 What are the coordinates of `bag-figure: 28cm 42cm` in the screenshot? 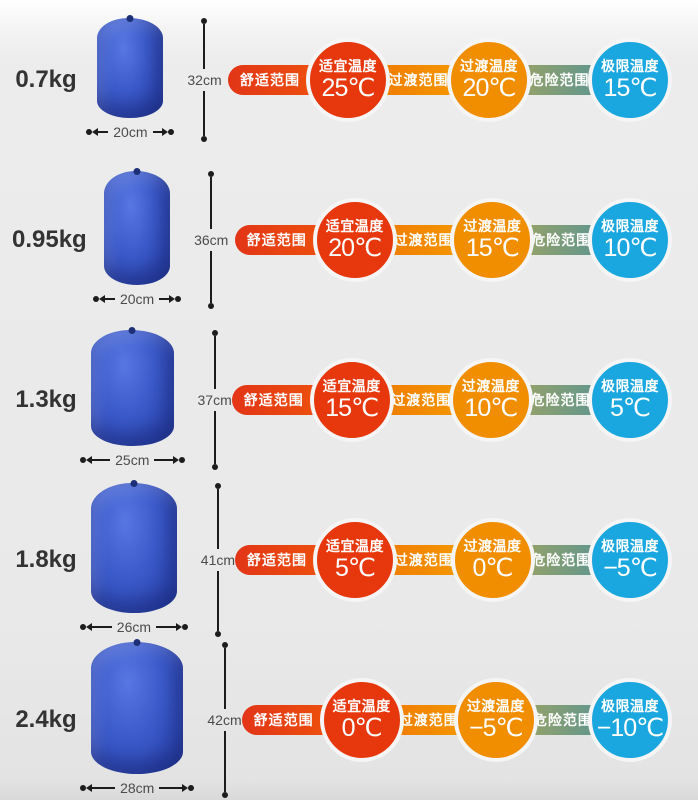 It's located at (161, 718).